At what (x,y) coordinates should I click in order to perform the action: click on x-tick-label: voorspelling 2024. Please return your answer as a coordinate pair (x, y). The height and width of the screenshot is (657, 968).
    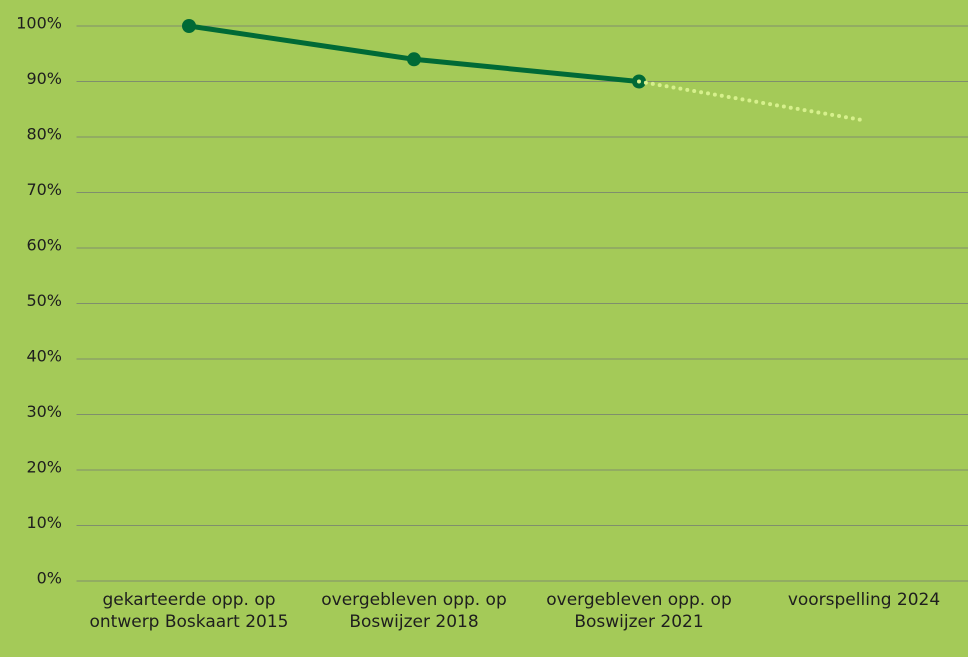
    Looking at the image, I should click on (864, 600).